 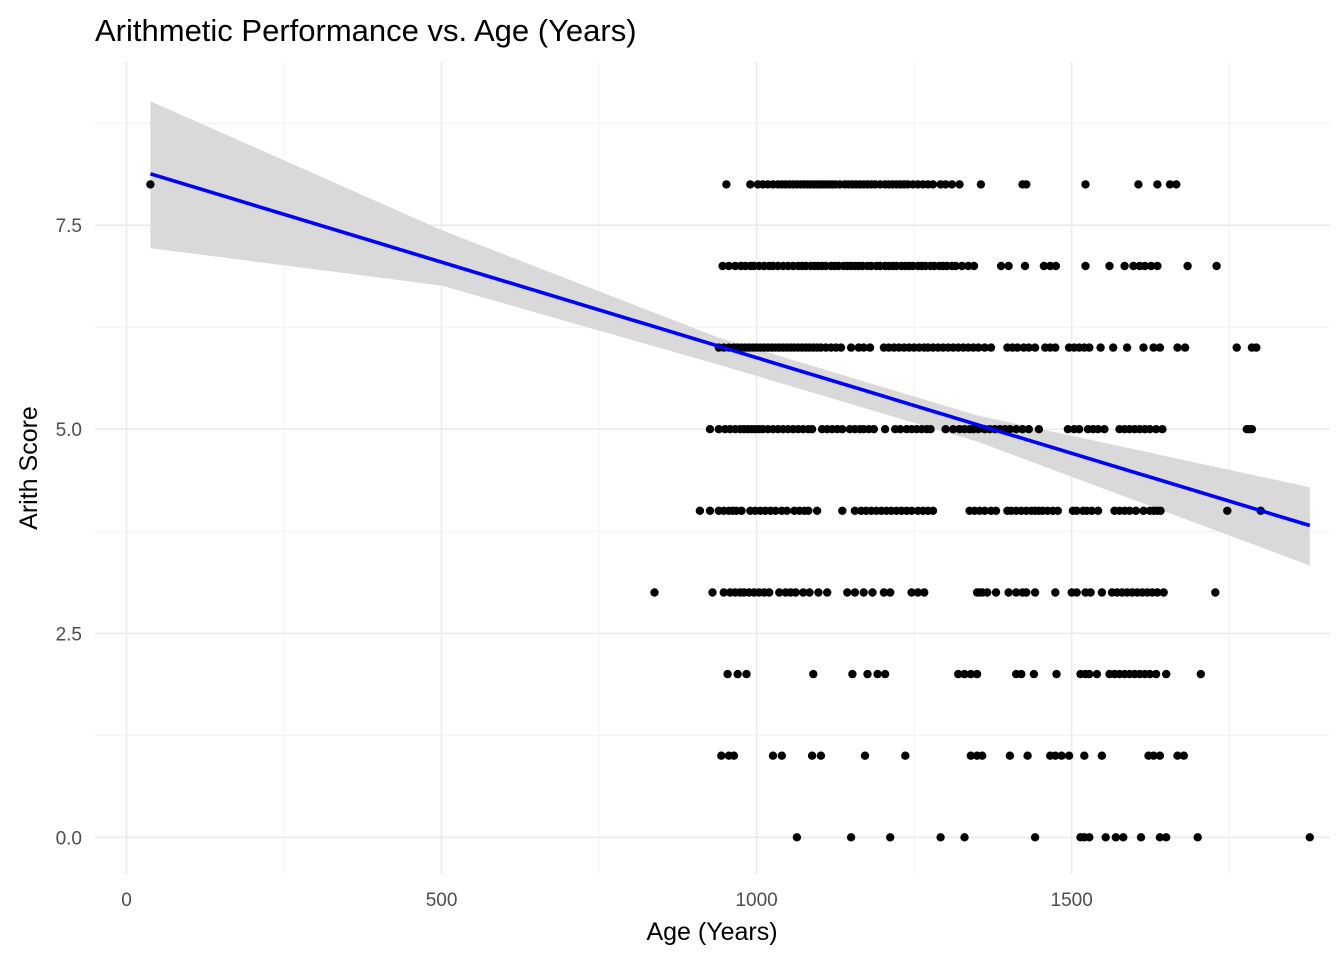 What do you see at coordinates (711, 932) in the screenshot?
I see `x-axis-title: Age (Years)` at bounding box center [711, 932].